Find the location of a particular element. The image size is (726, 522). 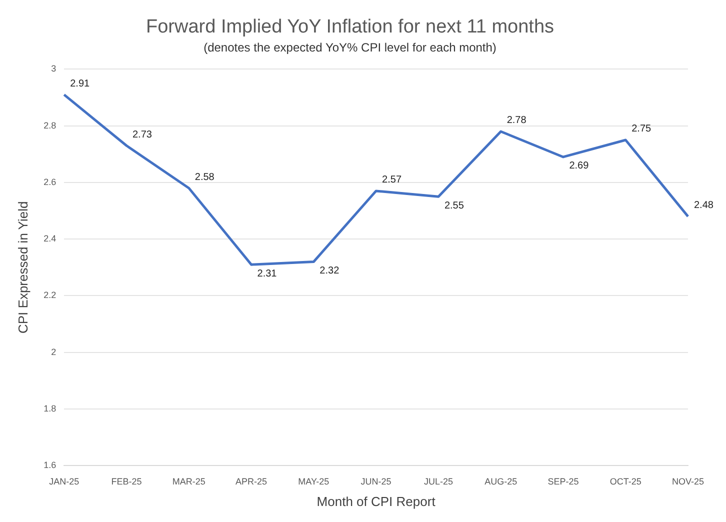

data-label: 2.48 is located at coordinates (704, 206).